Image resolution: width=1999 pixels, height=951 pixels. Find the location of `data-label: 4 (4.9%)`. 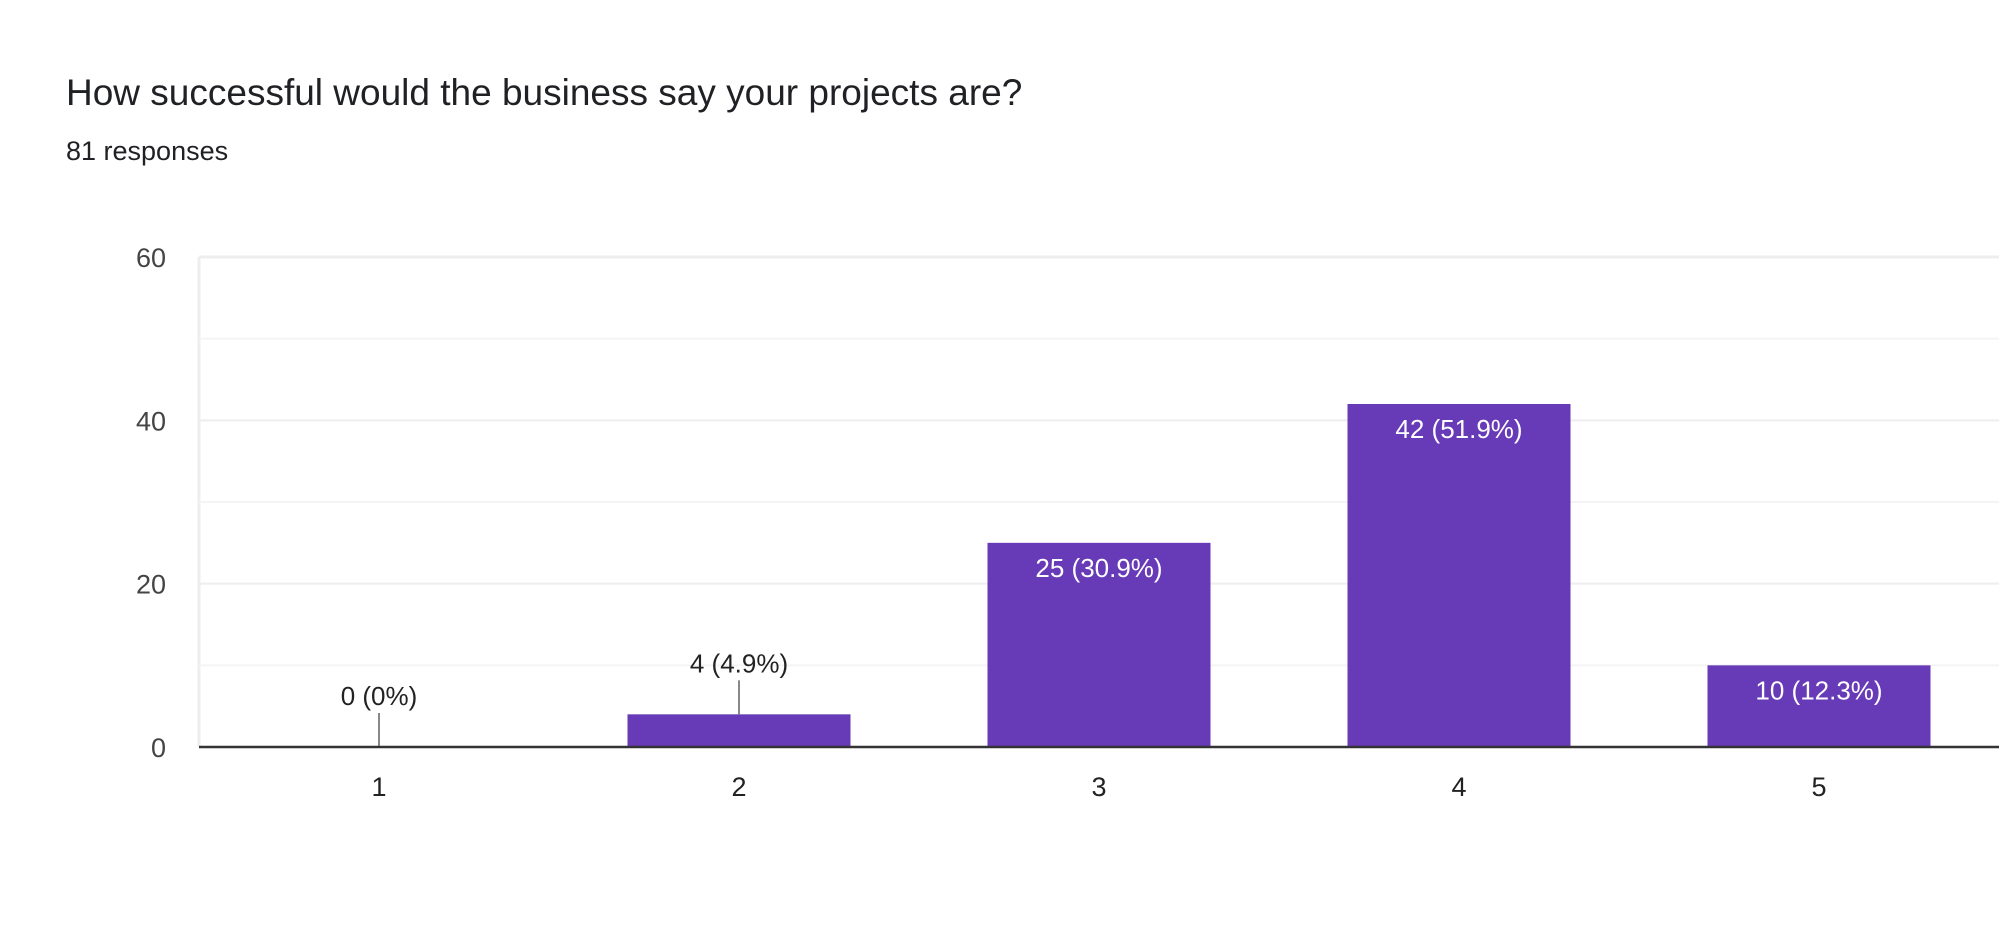

data-label: 4 (4.9%) is located at coordinates (739, 663).